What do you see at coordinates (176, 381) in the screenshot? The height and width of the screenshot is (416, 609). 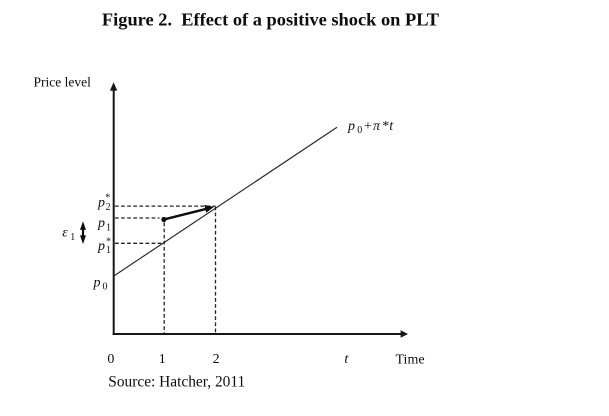 I see `svg-text: Source: Hatcher, 2011` at bounding box center [176, 381].